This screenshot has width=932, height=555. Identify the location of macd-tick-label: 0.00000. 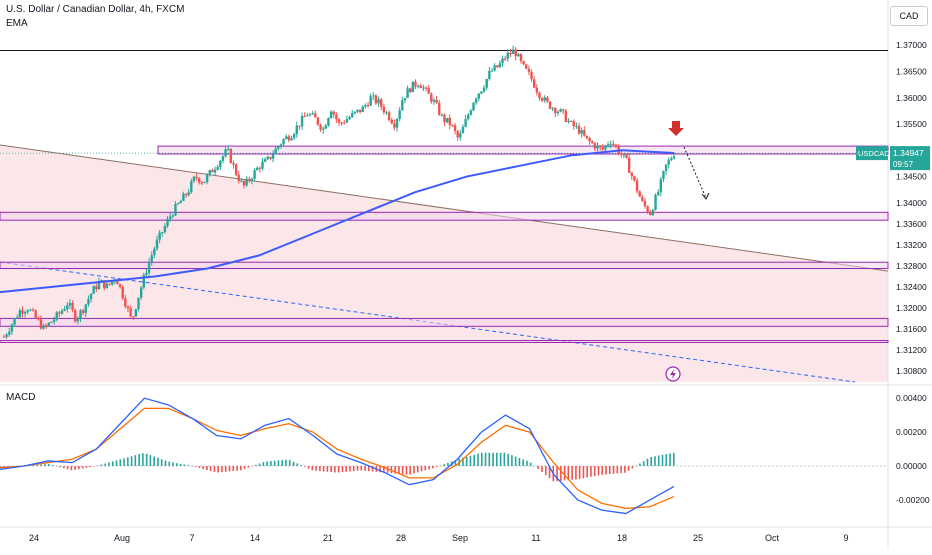
(911, 466).